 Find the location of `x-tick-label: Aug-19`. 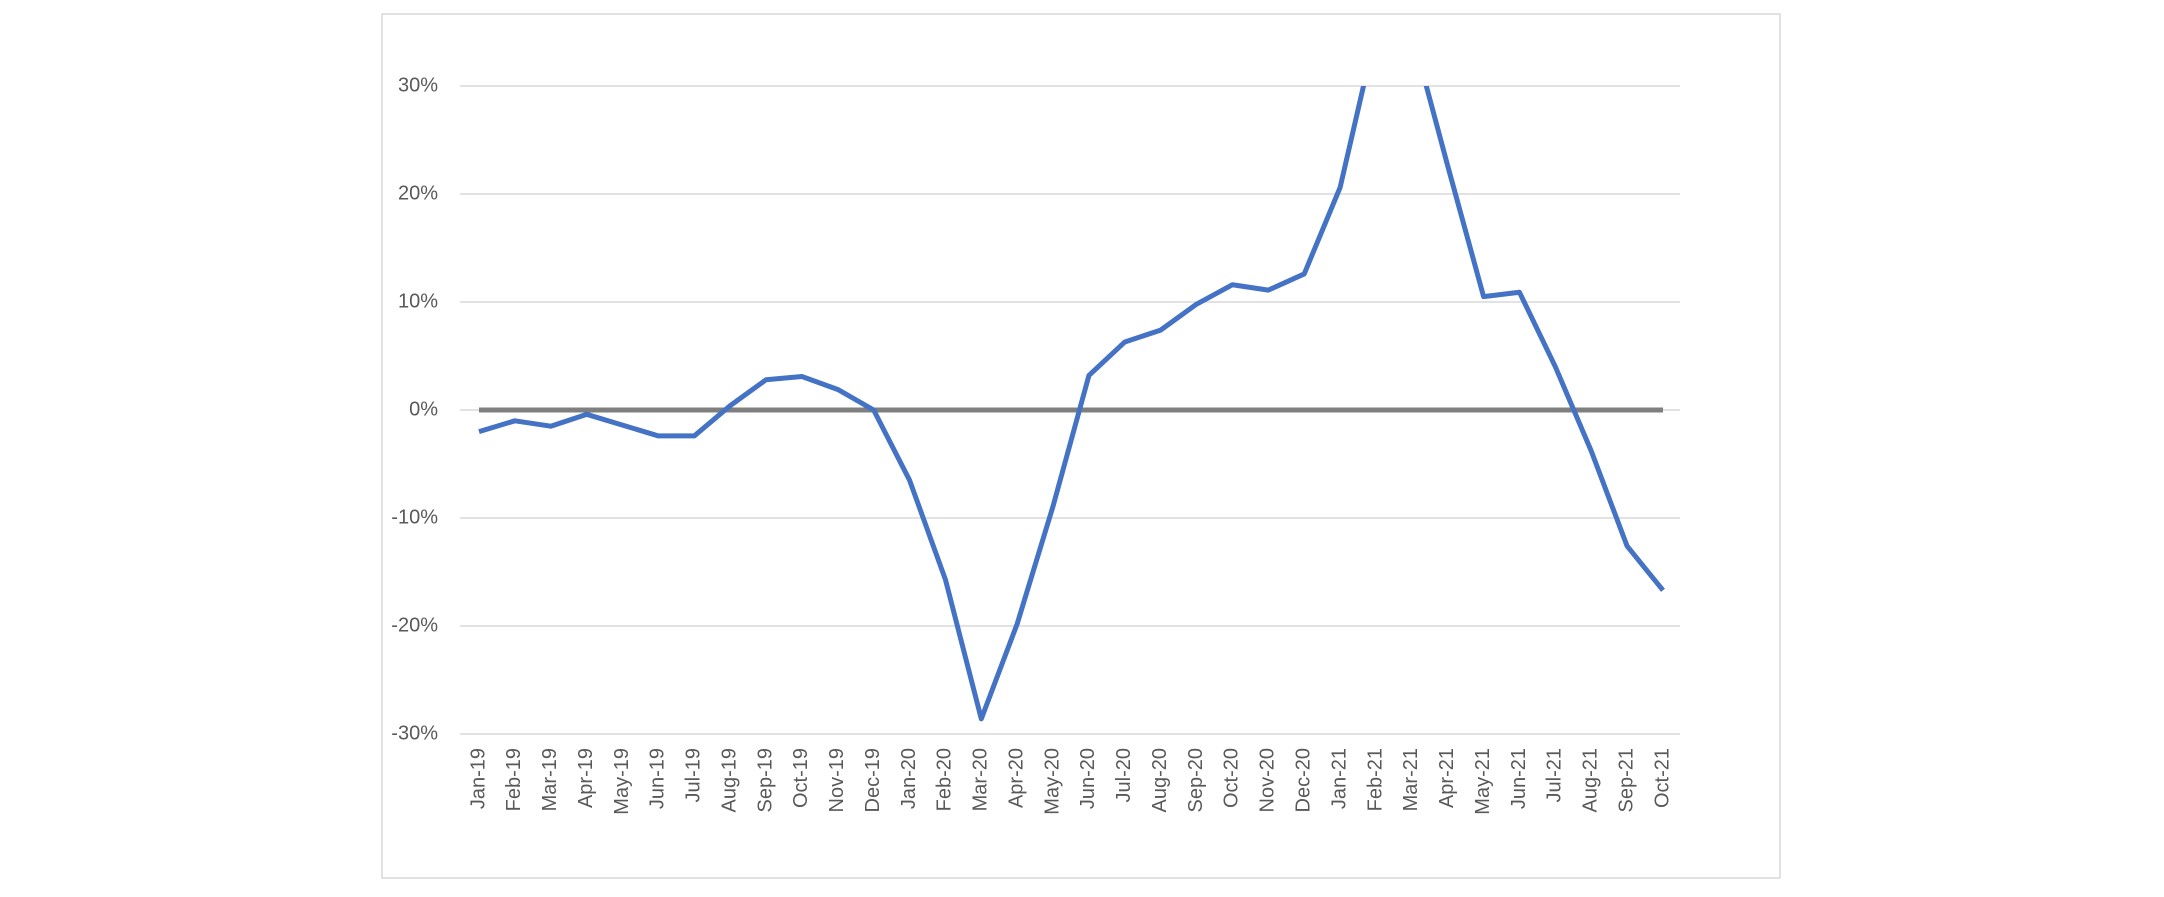

x-tick-label: Aug-19 is located at coordinates (729, 780).